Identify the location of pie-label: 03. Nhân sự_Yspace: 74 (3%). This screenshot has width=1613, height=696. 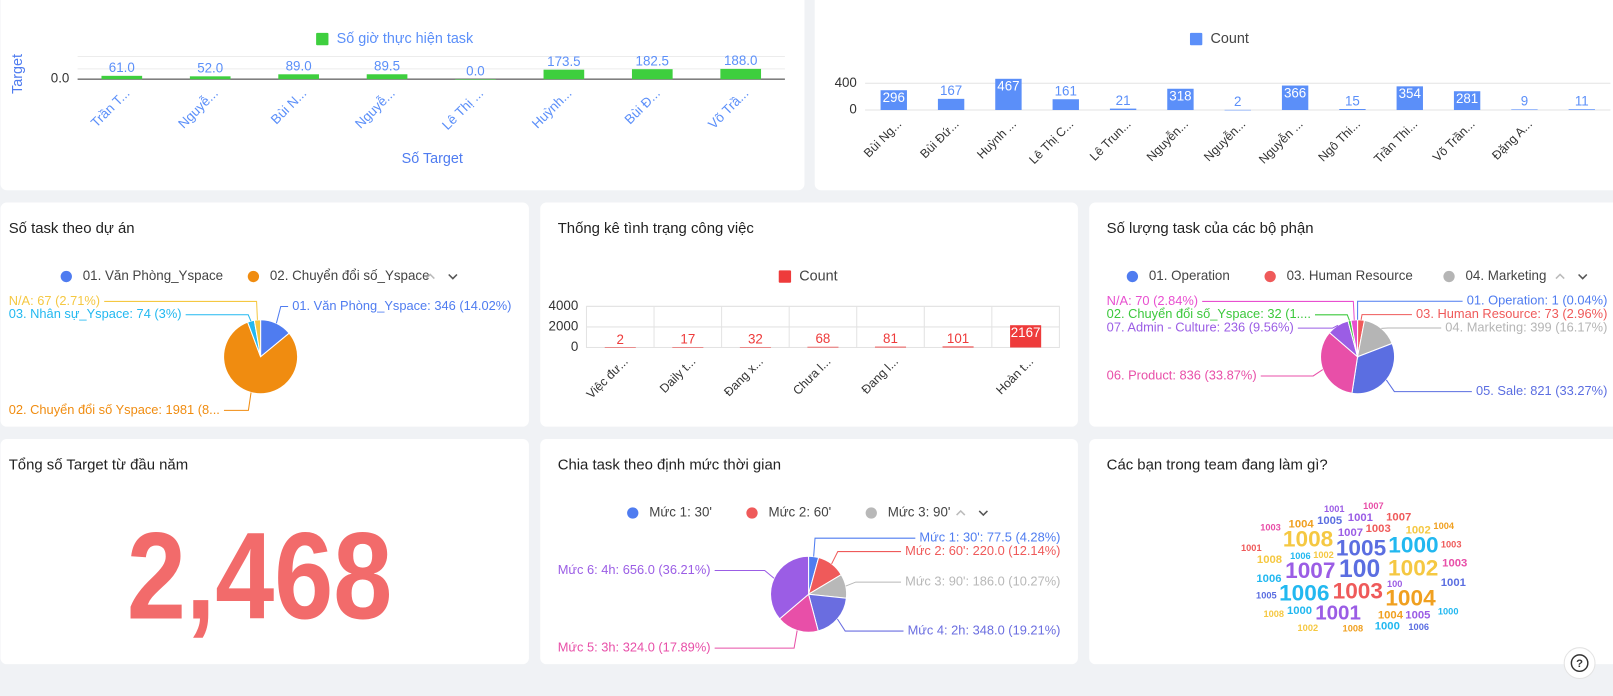
(95, 313).